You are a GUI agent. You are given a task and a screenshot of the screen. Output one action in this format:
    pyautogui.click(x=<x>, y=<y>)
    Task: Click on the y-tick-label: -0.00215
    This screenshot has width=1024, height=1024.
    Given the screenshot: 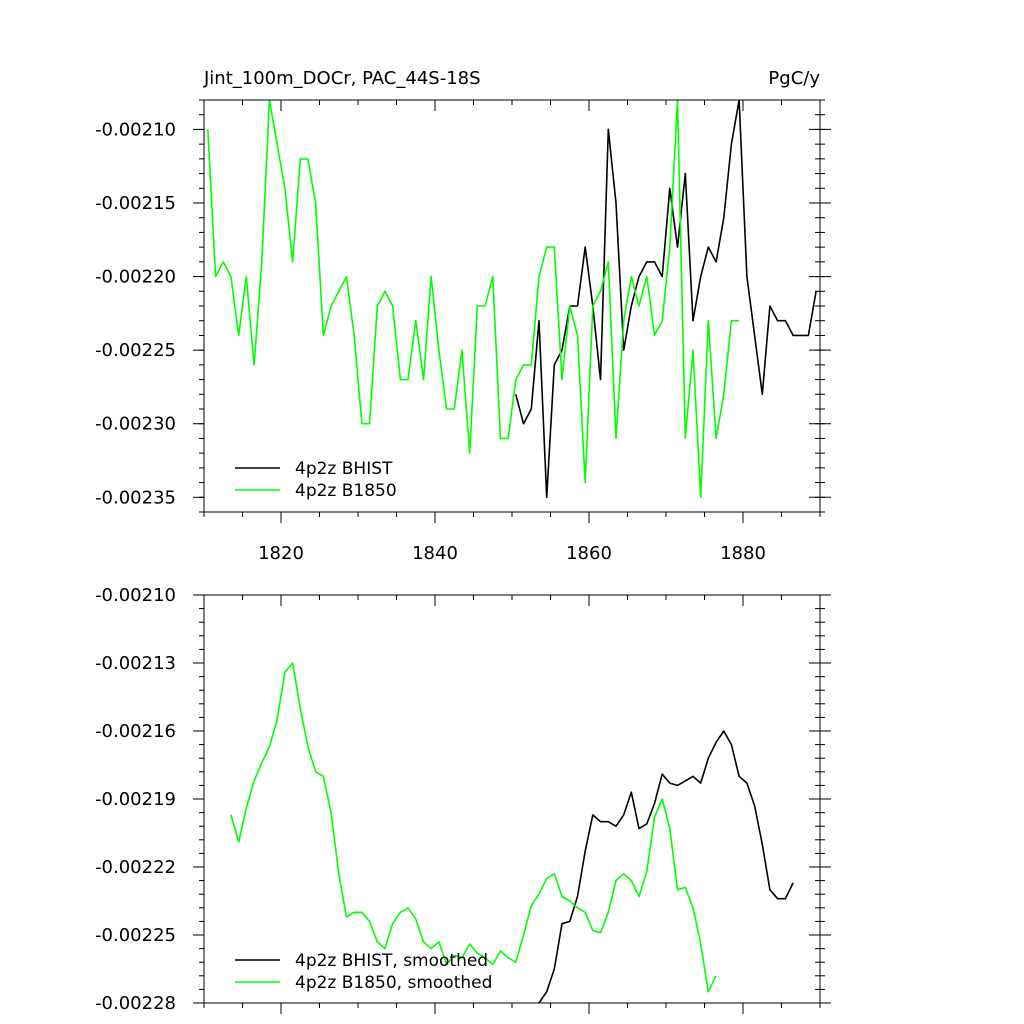 What is the action you would take?
    pyautogui.click(x=135, y=203)
    